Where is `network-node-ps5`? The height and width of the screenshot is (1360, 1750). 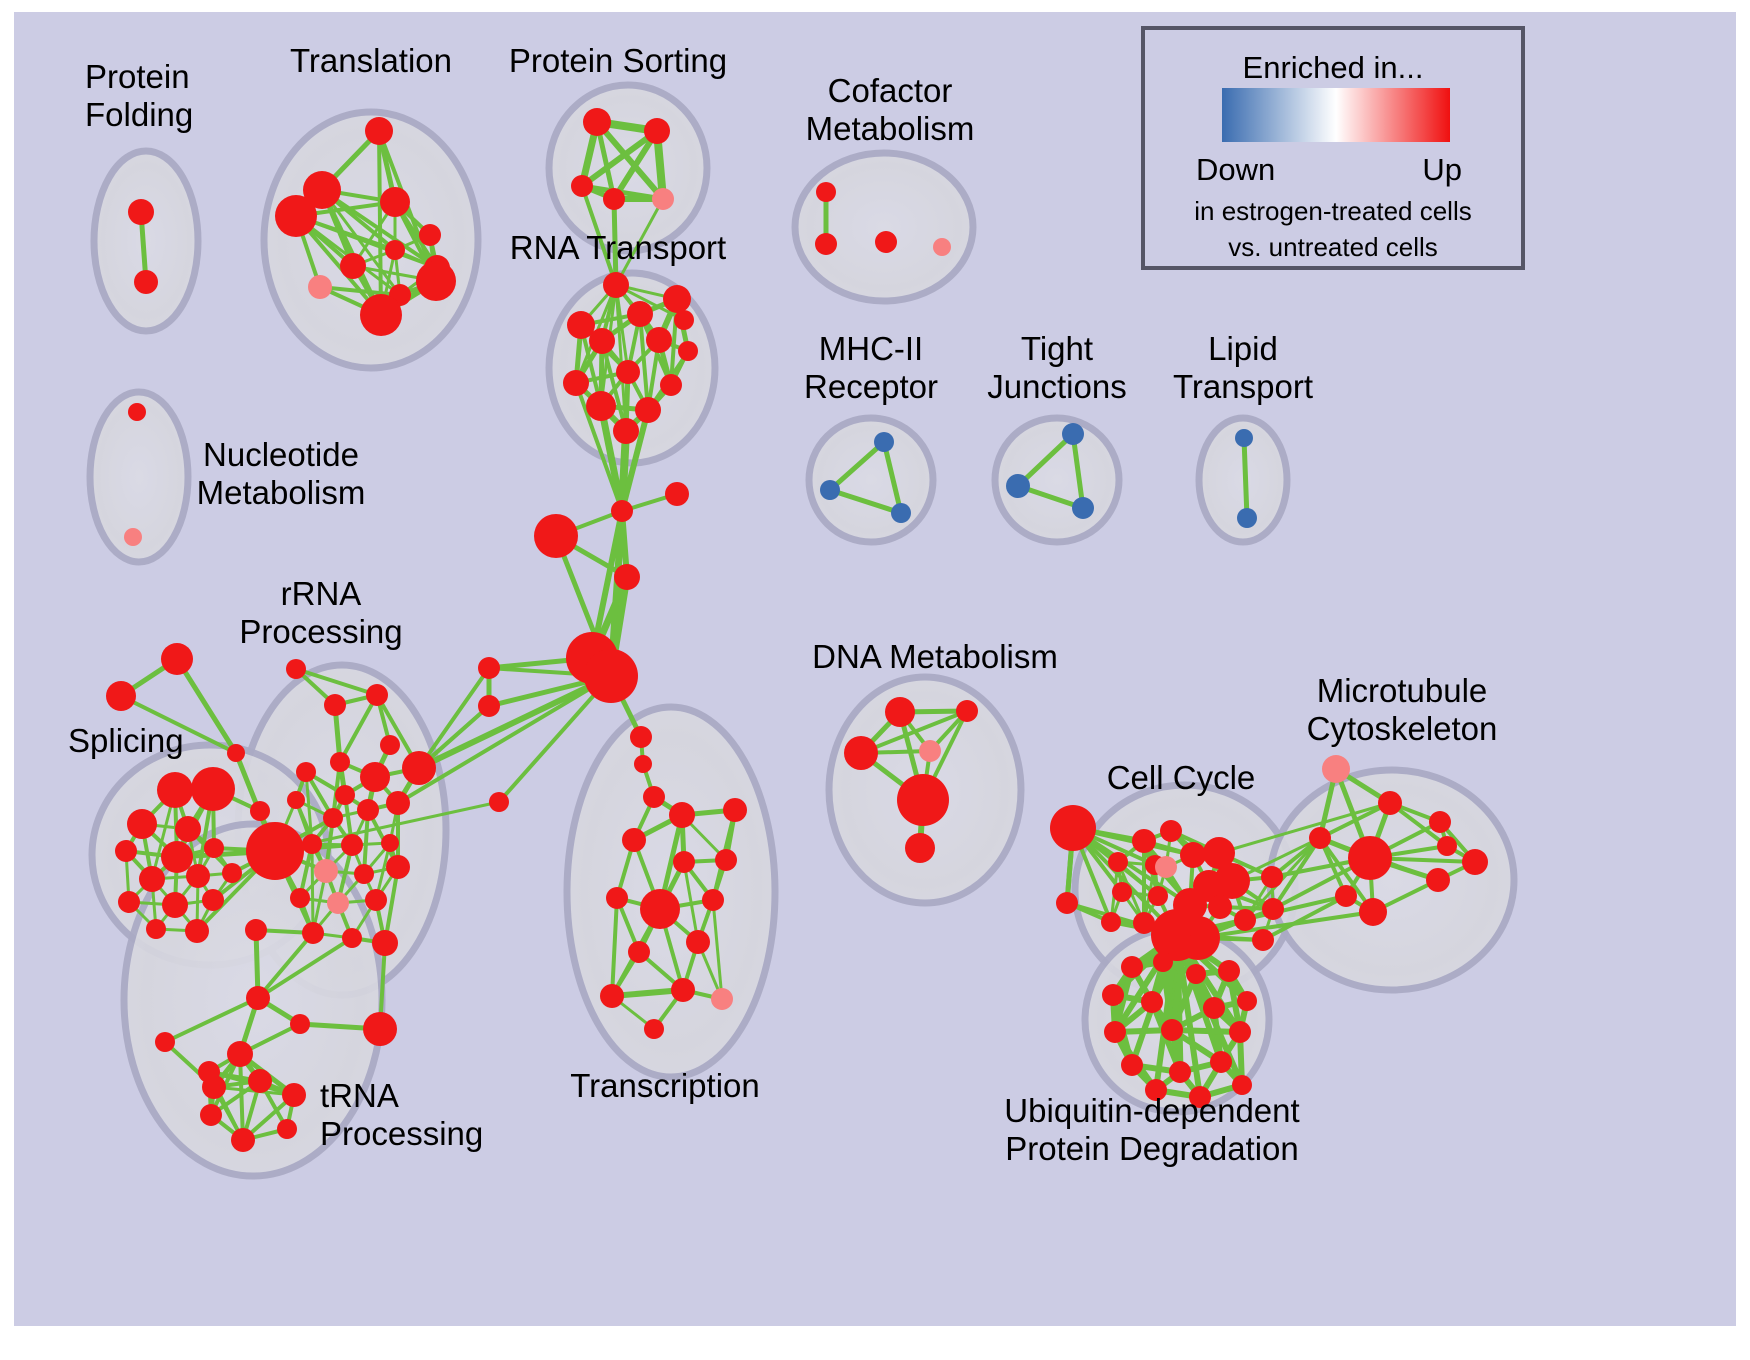 network-node-ps5 is located at coordinates (663, 199).